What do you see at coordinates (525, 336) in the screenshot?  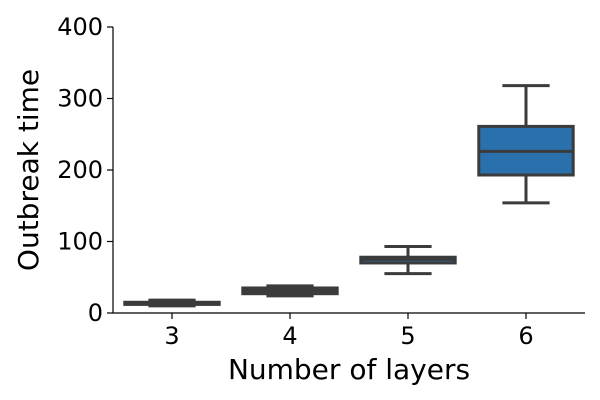 I see `x-tick-label: 6` at bounding box center [525, 336].